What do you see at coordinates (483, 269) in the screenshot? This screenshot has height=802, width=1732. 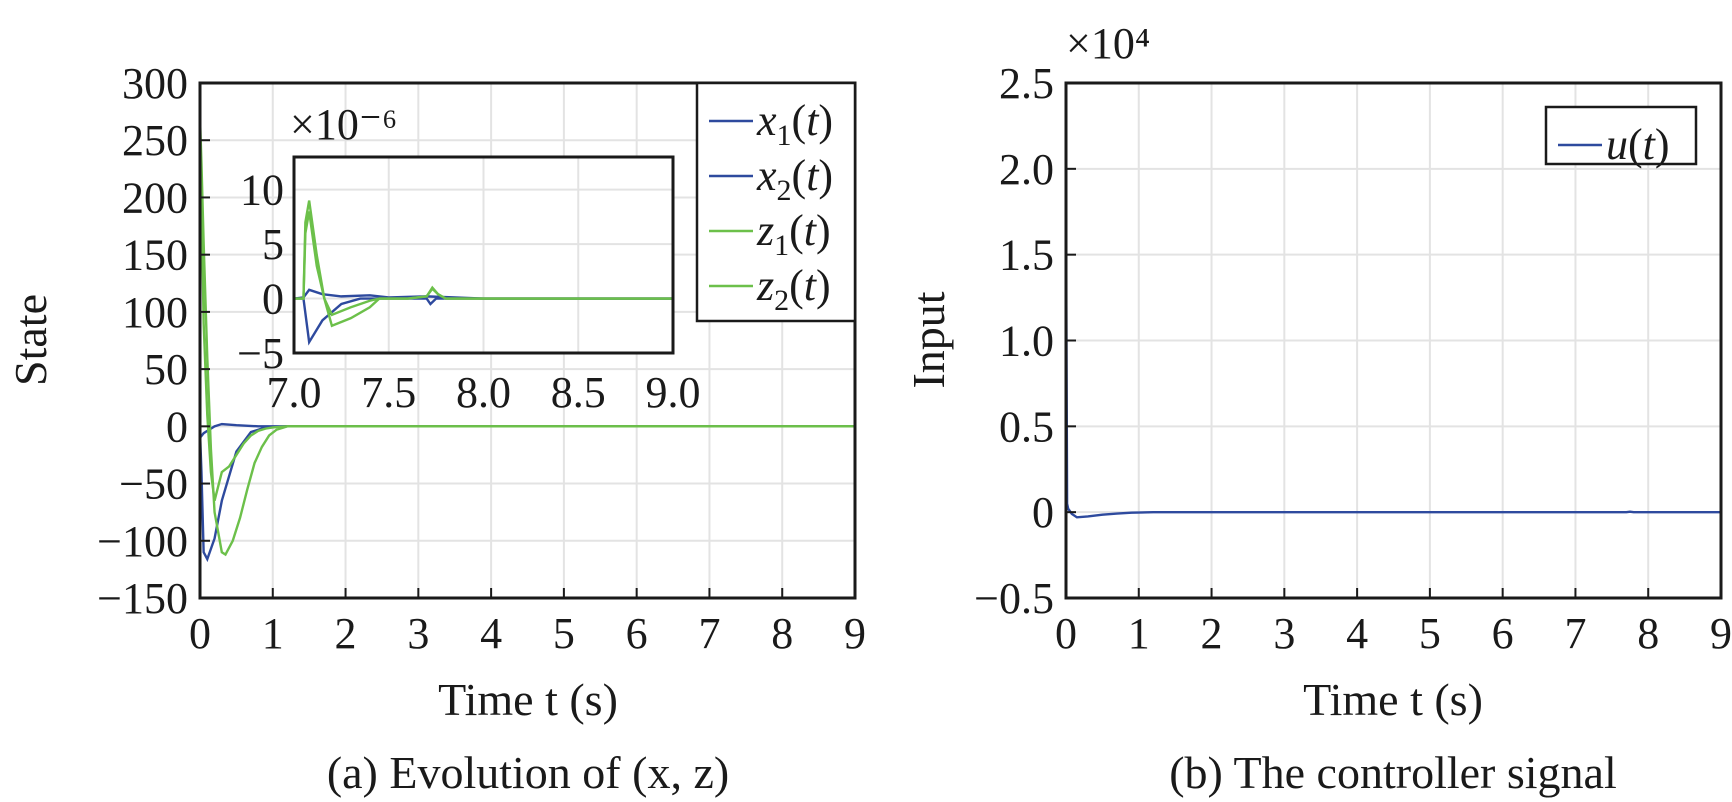 I see `inset-series-line-z2t` at bounding box center [483, 269].